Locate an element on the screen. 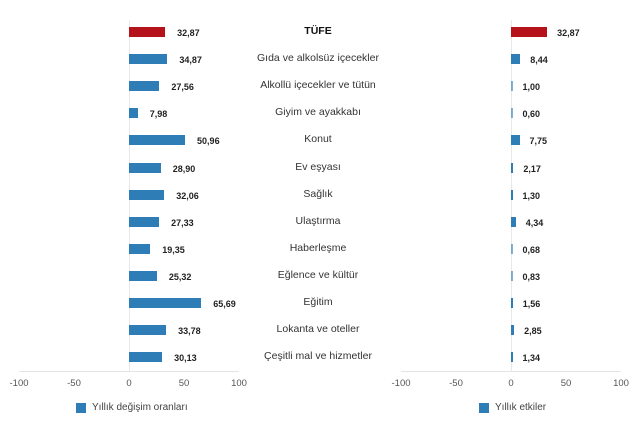 The height and width of the screenshot is (430, 640). left-value-label: 32,87 is located at coordinates (188, 33).